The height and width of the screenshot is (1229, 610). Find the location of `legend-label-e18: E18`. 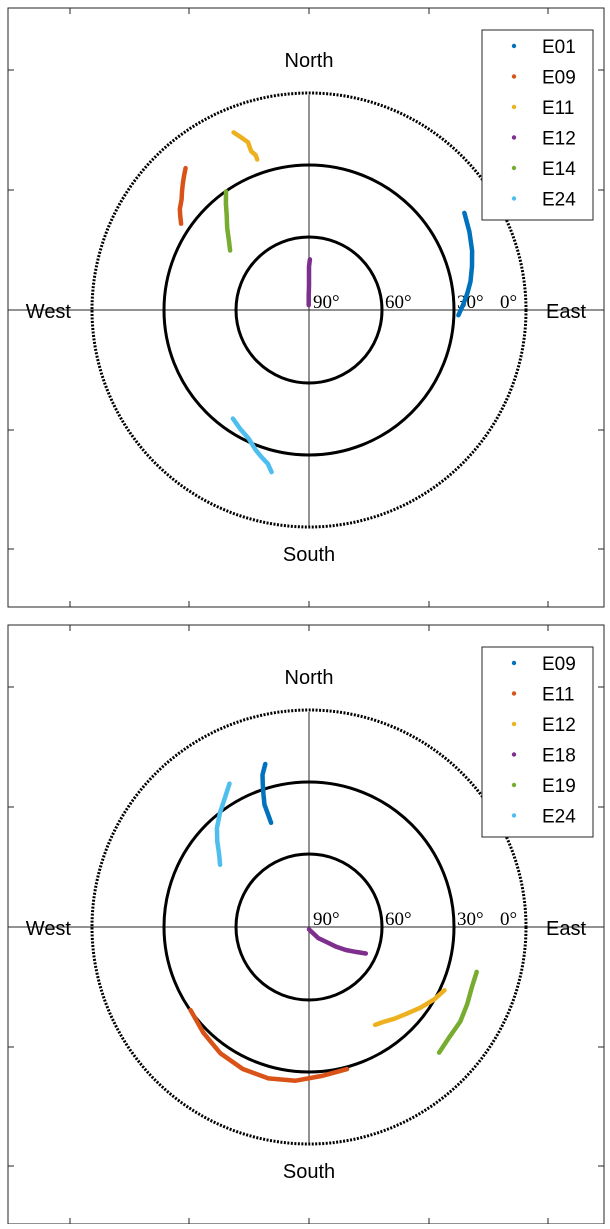

legend-label-e18: E18 is located at coordinates (559, 756).